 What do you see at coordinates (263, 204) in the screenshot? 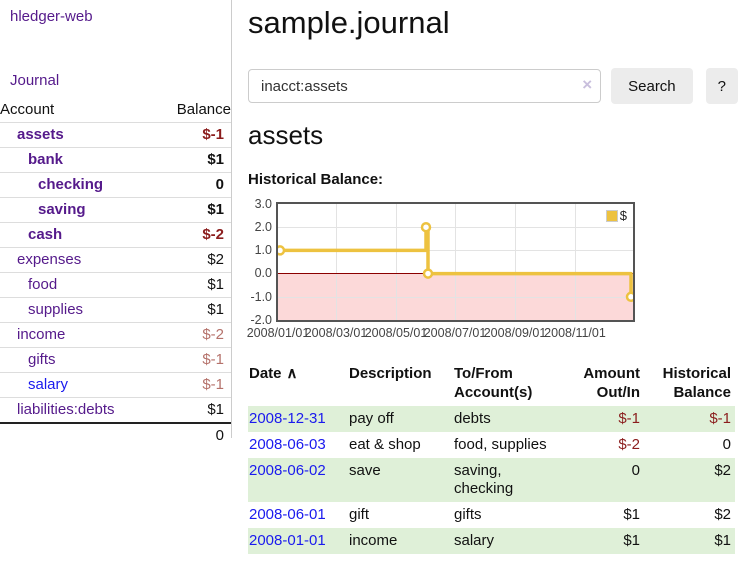
I see `y-tick-label: 3.0` at bounding box center [263, 204].